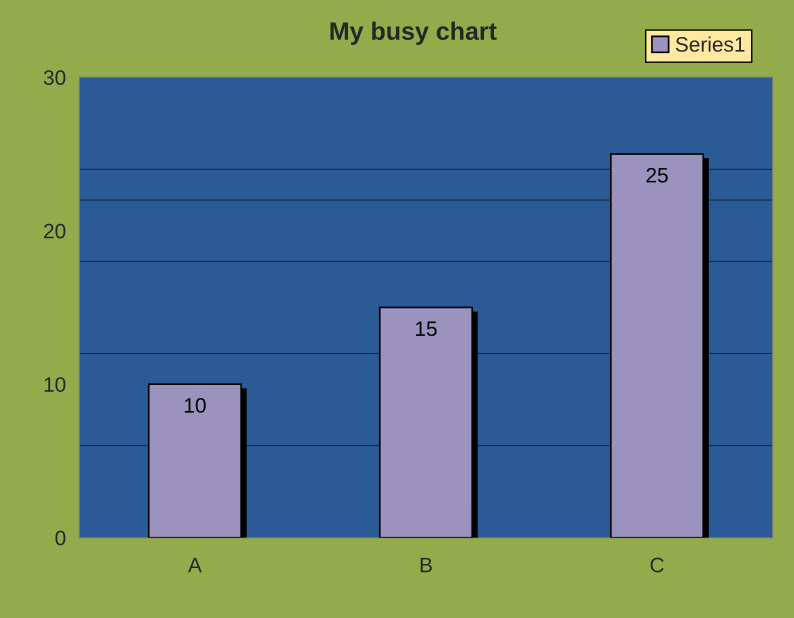 The width and height of the screenshot is (794, 618). I want to click on chart-title: My busy chart, so click(413, 33).